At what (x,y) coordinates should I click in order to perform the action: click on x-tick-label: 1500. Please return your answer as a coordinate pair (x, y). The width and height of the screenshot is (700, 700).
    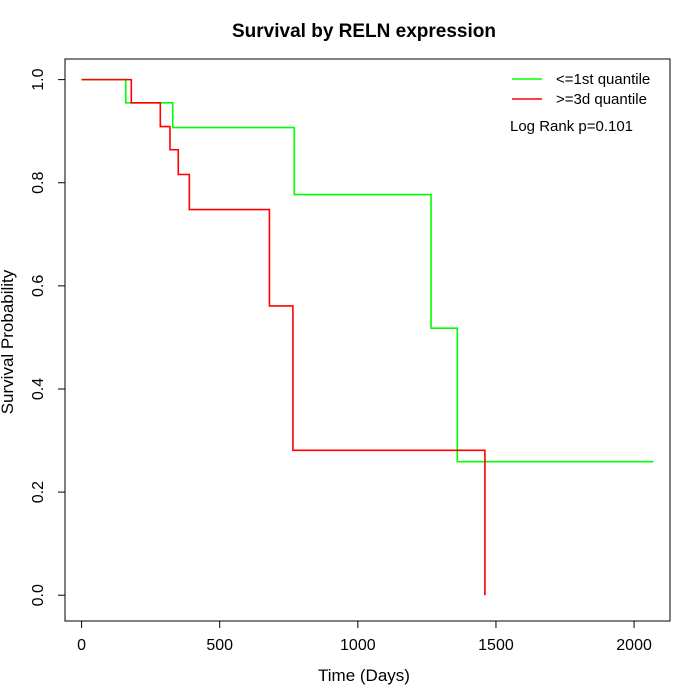
    Looking at the image, I should click on (496, 645).